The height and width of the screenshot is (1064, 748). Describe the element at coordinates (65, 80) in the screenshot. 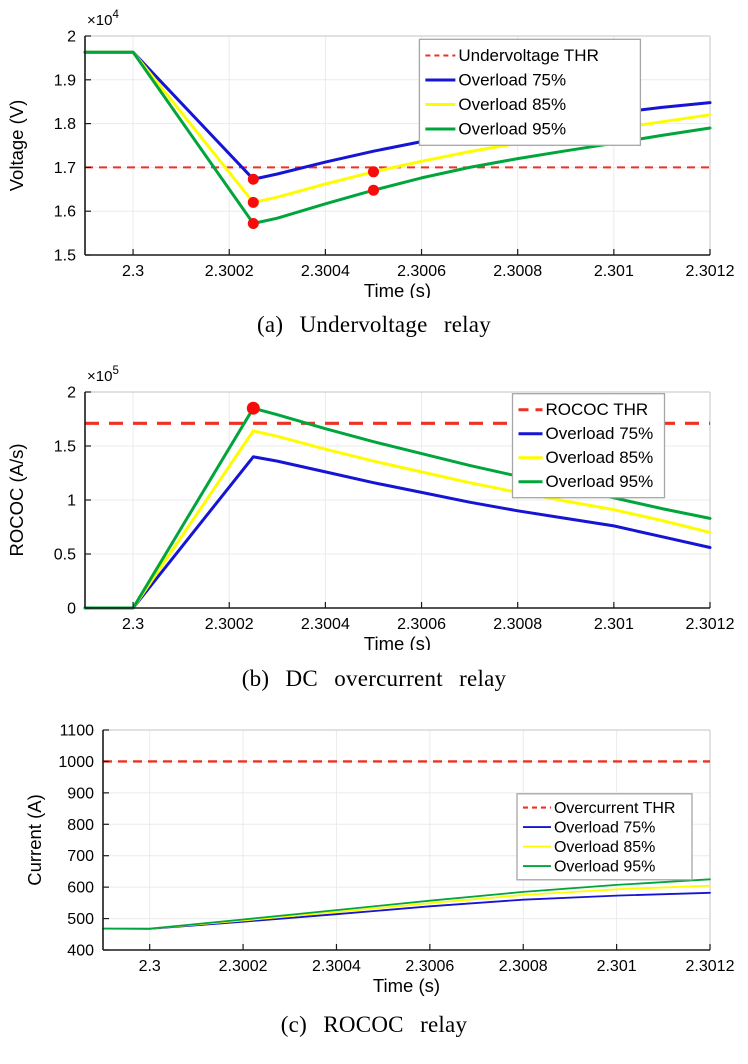

I see `y-tick-label: 1.9` at that location.